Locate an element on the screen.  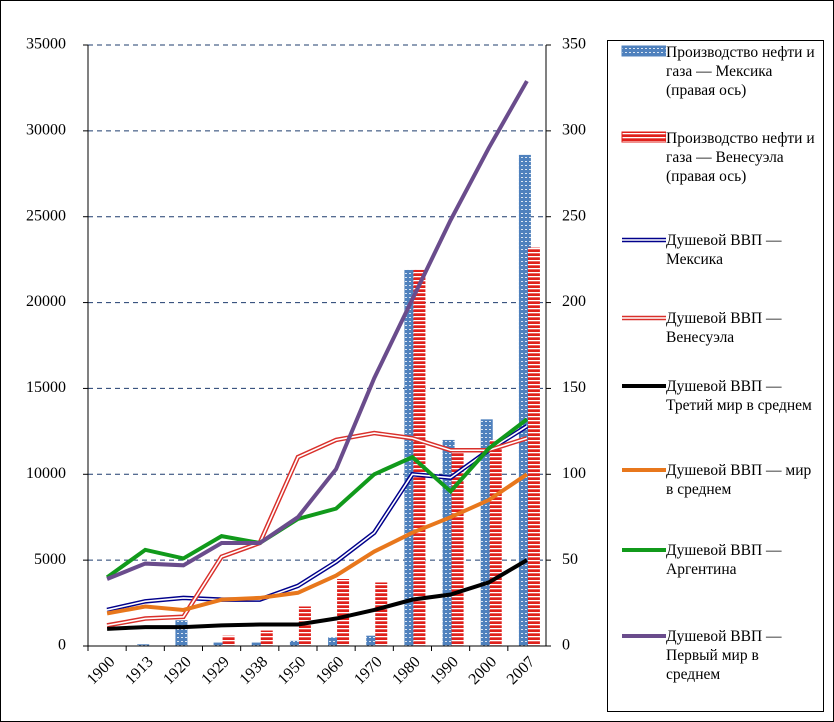
x-tick-label: 1970 is located at coordinates (368, 670).